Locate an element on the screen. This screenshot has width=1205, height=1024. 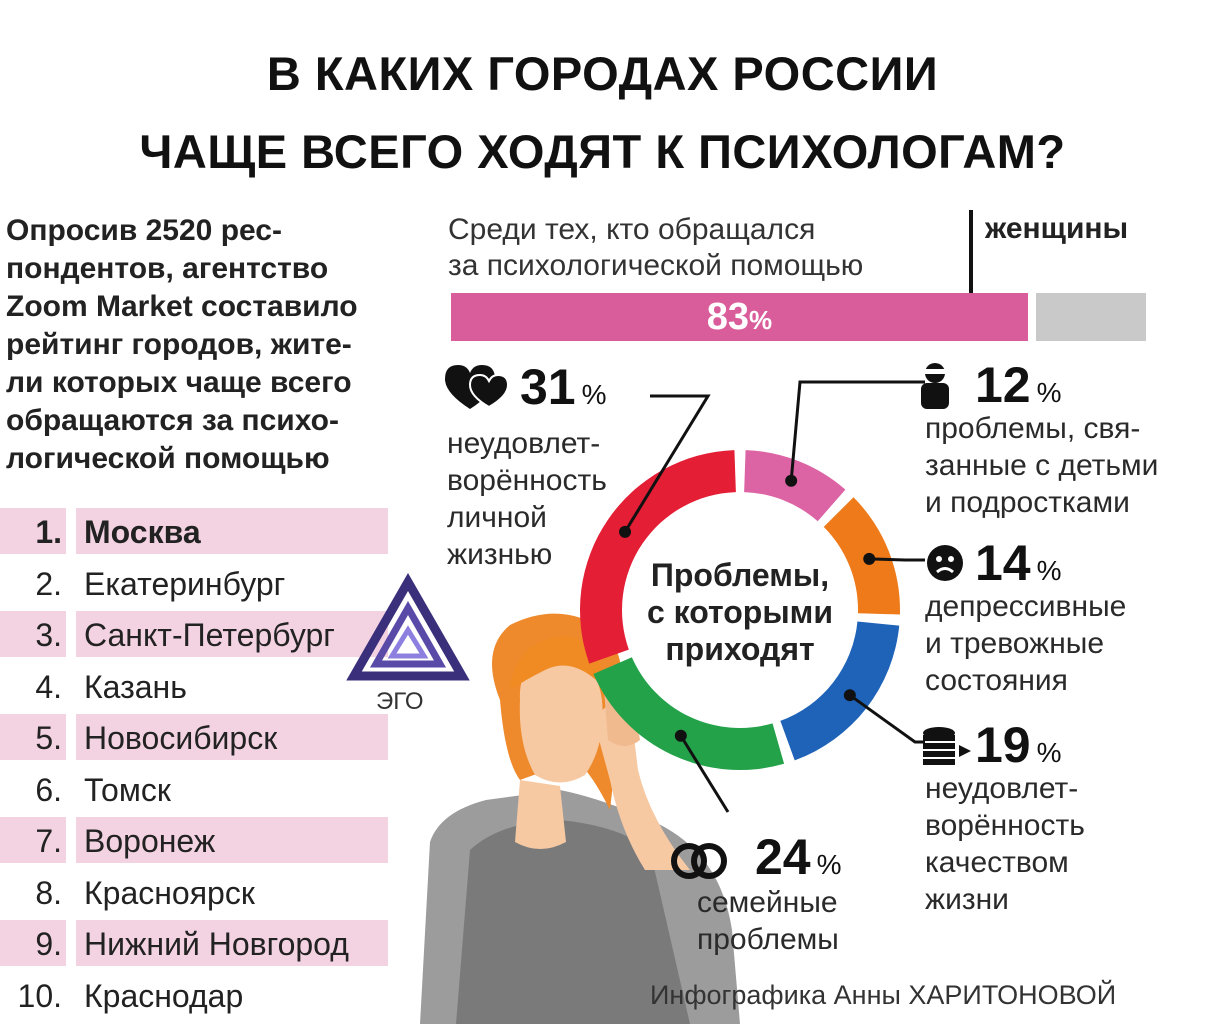
women-value-percent: % is located at coordinates (761, 320).